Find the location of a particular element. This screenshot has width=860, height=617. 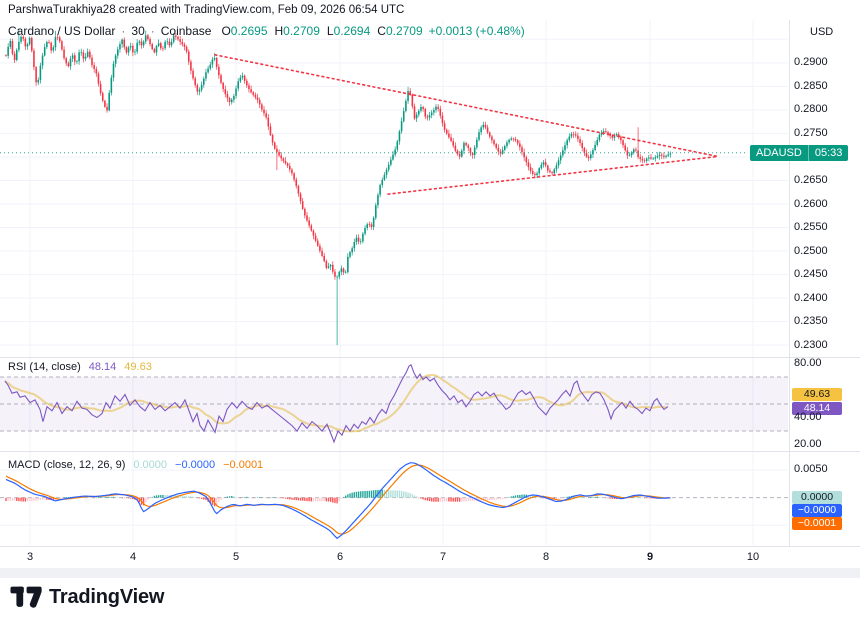

macd-signal-line is located at coordinates (338, 499).